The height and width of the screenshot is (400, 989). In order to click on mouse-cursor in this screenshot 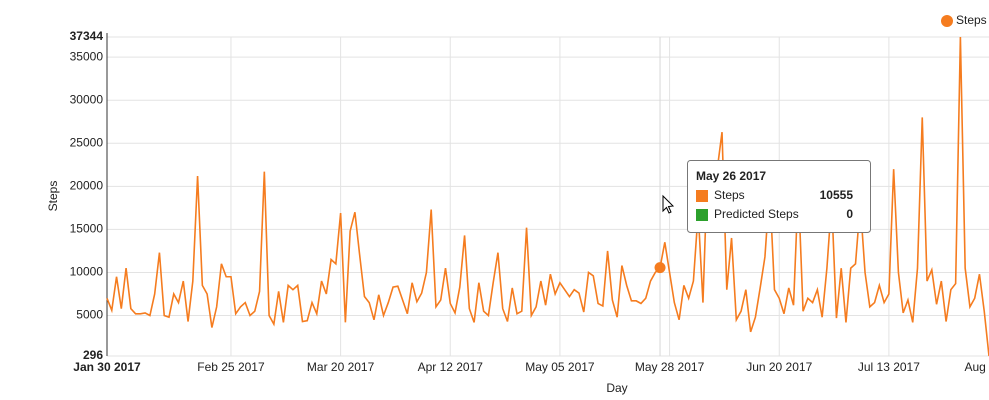, I will do `click(668, 204)`.